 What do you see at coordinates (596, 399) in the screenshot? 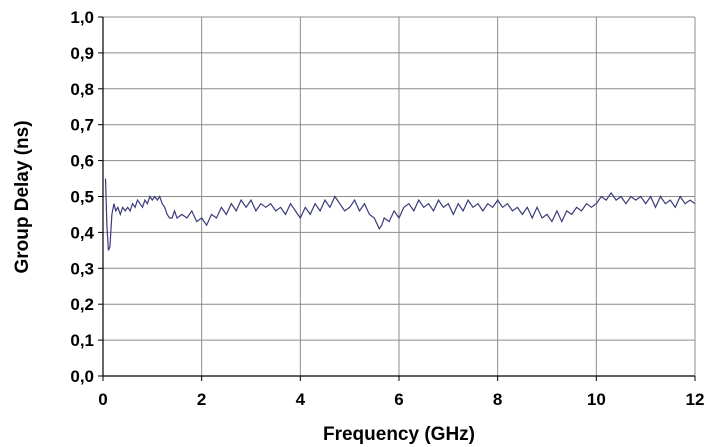
I see `x-tick-label: 10` at bounding box center [596, 399].